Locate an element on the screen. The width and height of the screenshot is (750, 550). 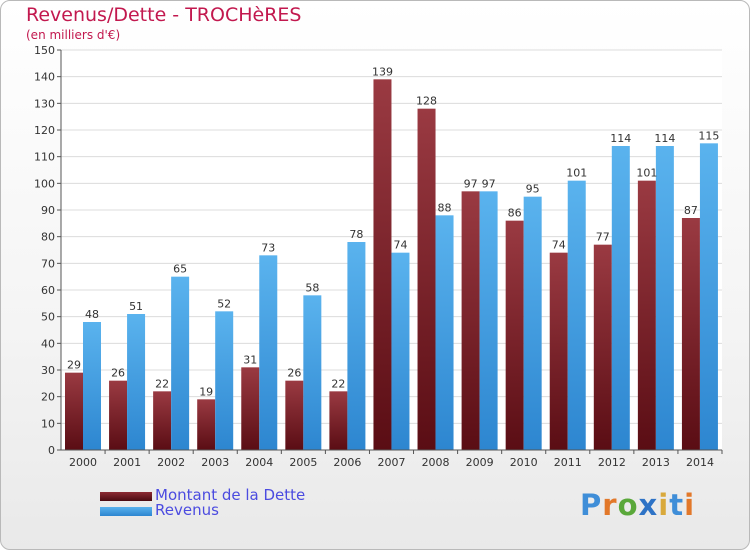
y-tick-label: 60 is located at coordinates (48, 290).